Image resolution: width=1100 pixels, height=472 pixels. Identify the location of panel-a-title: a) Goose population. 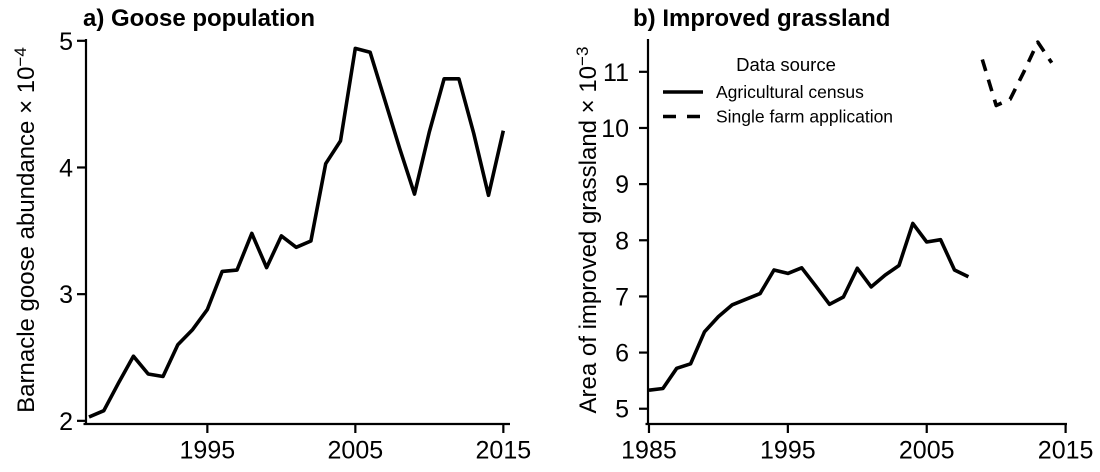
(199, 18).